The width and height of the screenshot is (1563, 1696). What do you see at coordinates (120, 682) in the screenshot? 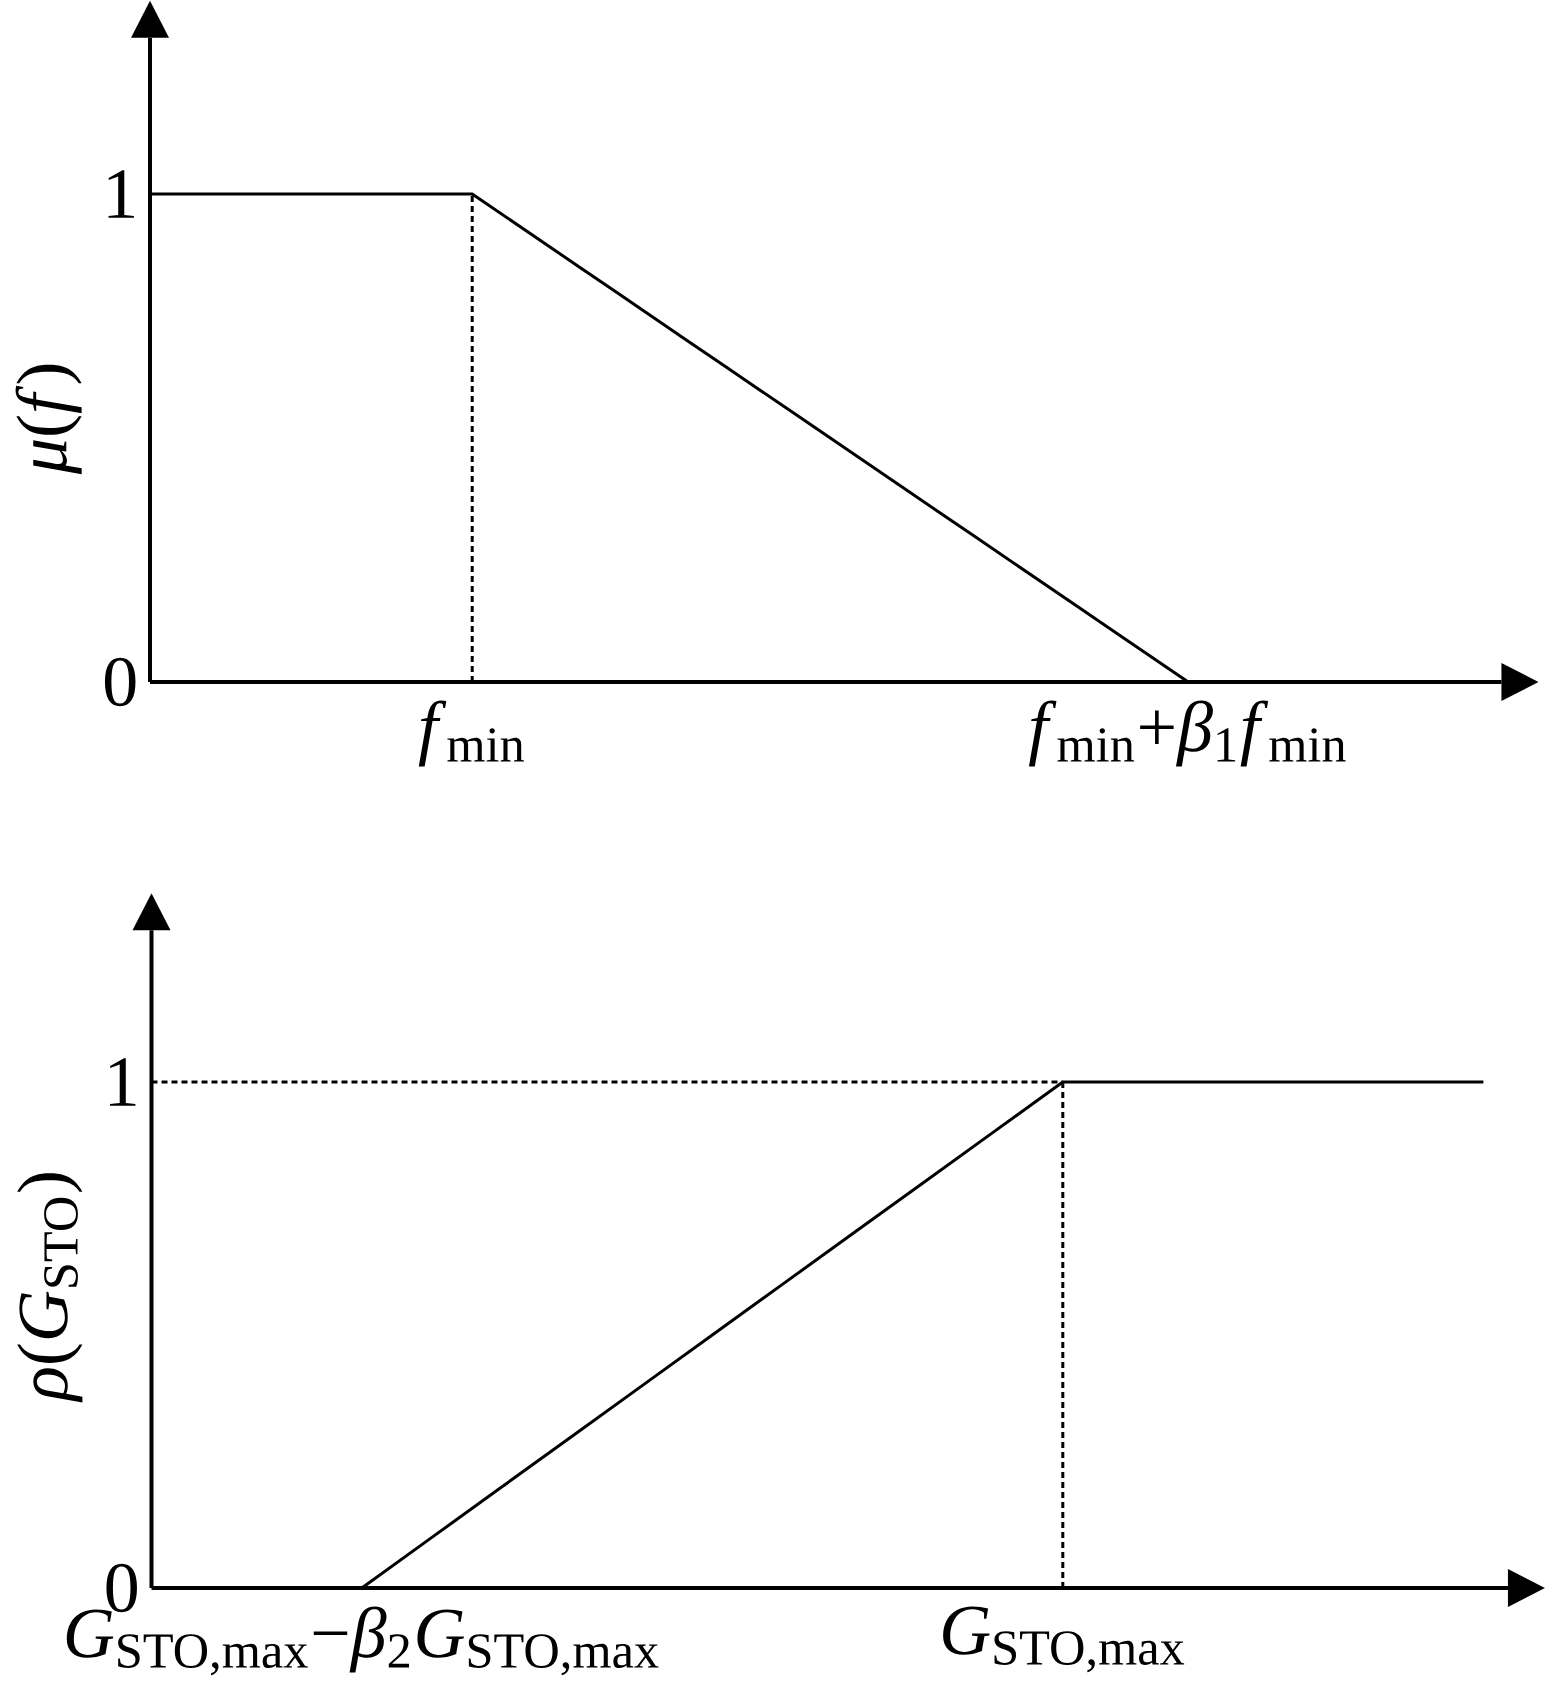
I see `y-tick-label: 0` at bounding box center [120, 682].